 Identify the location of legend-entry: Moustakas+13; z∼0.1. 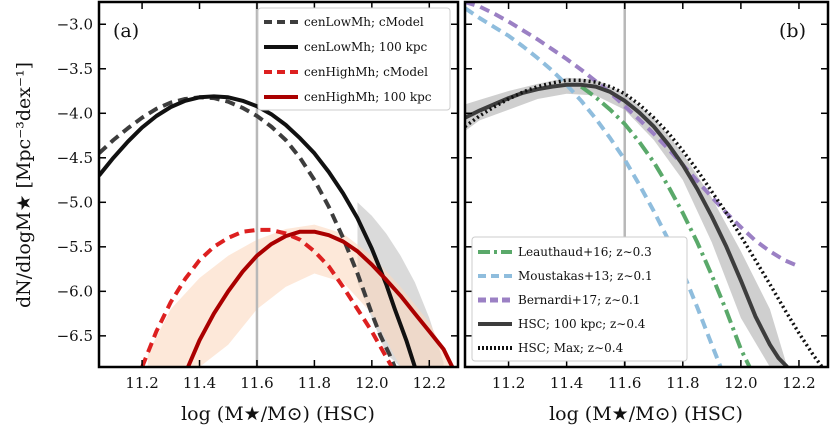
(585, 276).